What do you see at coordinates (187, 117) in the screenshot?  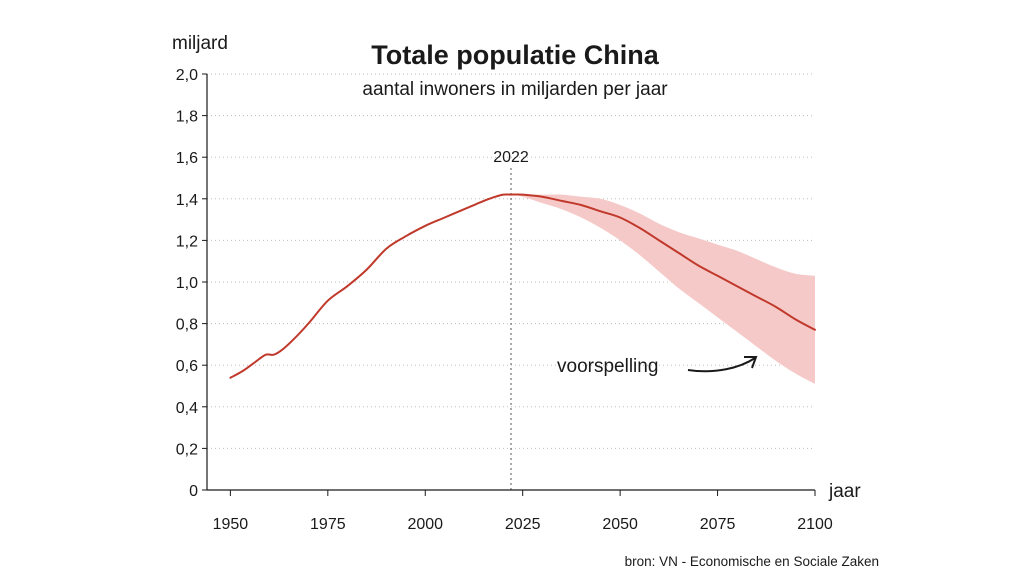 I see `y-tick-label: 1,8` at bounding box center [187, 117].